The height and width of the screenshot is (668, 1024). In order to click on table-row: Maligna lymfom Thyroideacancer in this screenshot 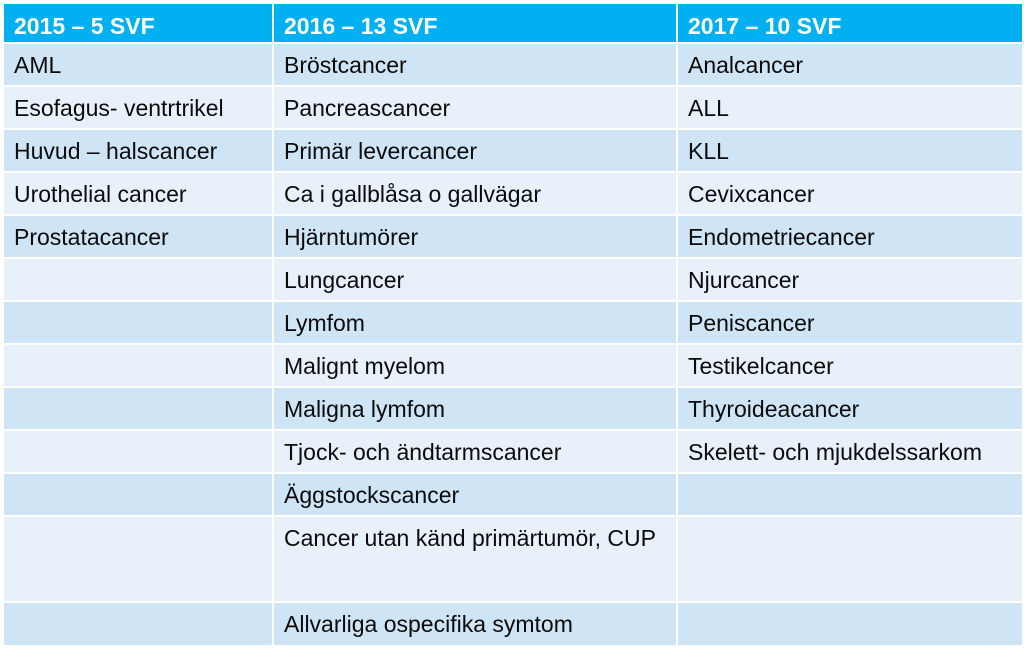, I will do `click(513, 408)`.